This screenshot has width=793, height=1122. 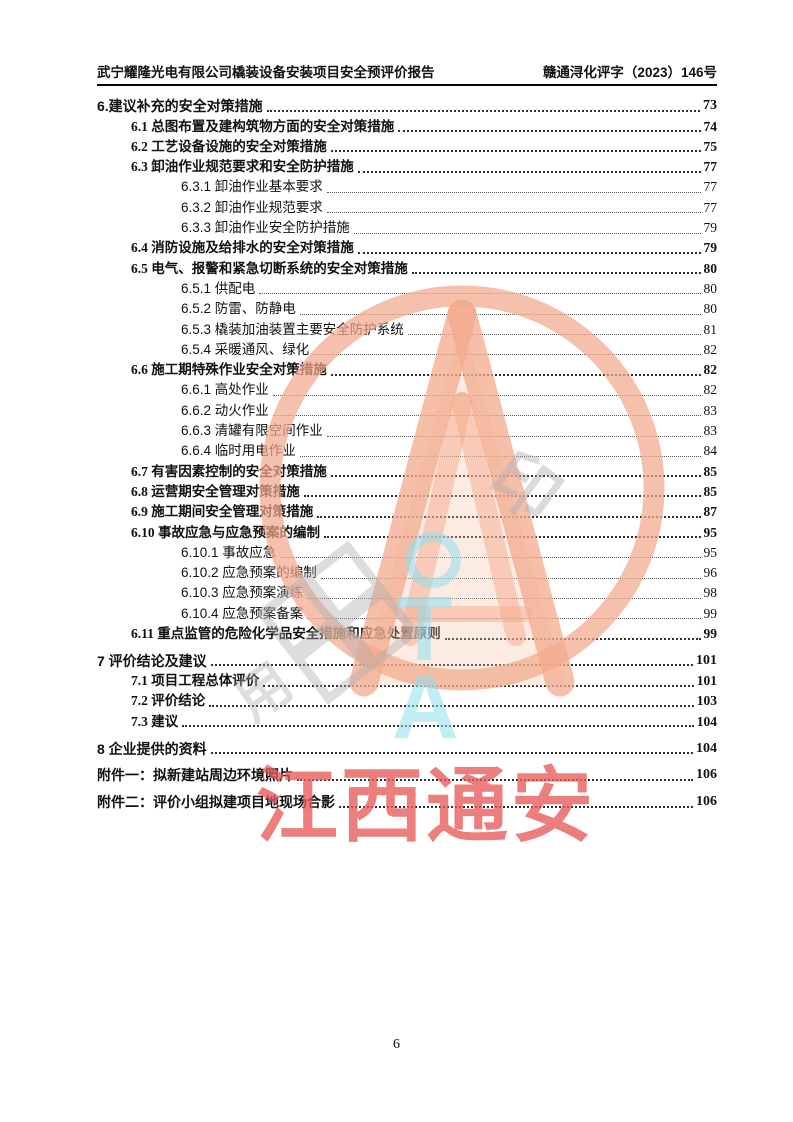 I want to click on toc-entry-label: 6.2 工艺设备设施的安全对策措施, so click(x=229, y=146).